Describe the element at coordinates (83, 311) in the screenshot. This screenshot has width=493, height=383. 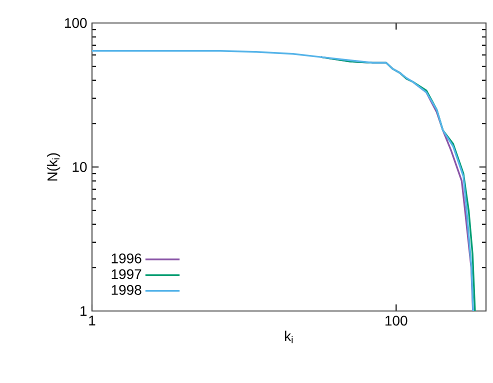
I see `y-tick-label: 1` at that location.